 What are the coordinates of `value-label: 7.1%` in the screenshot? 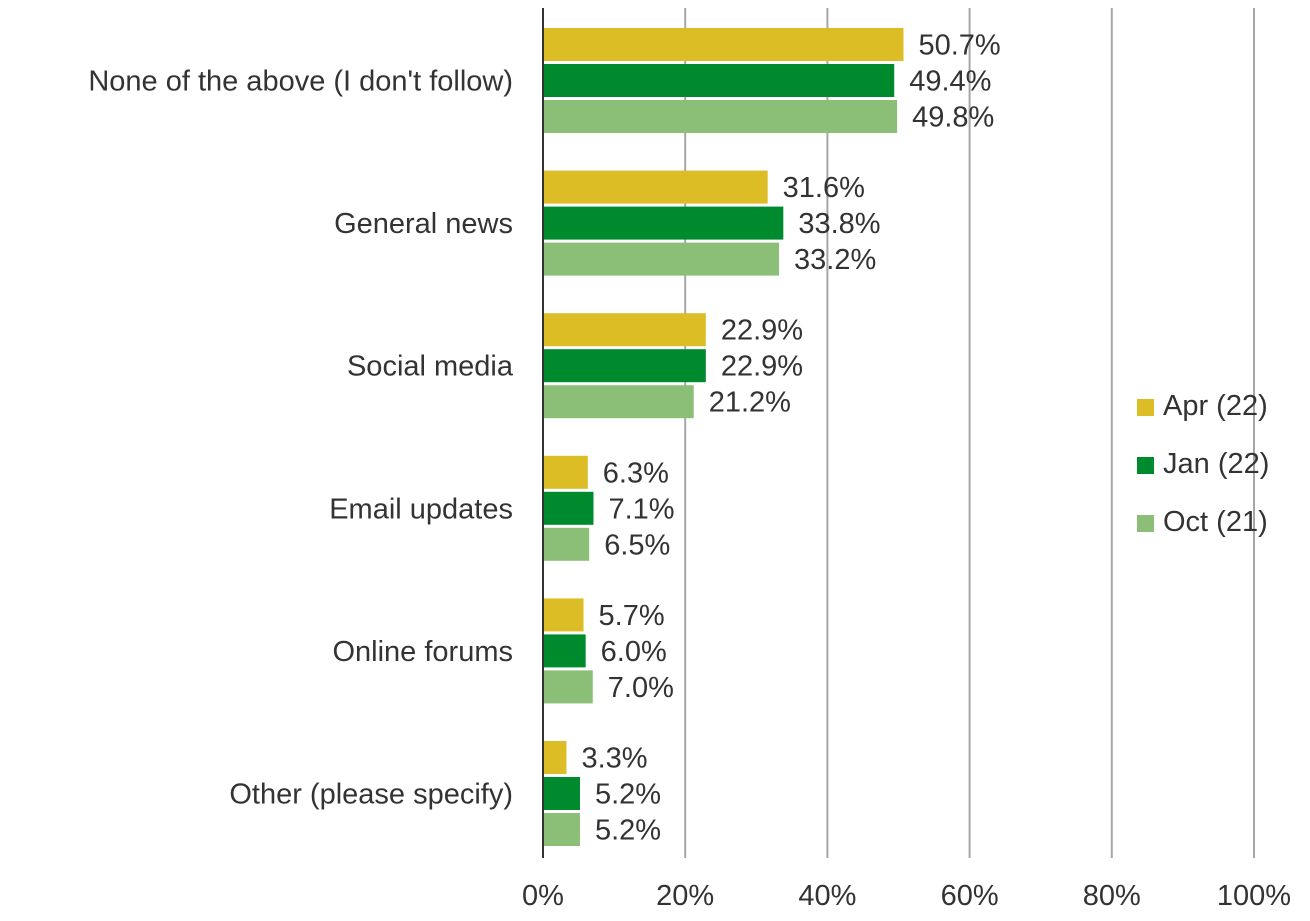 It's located at (641, 509).